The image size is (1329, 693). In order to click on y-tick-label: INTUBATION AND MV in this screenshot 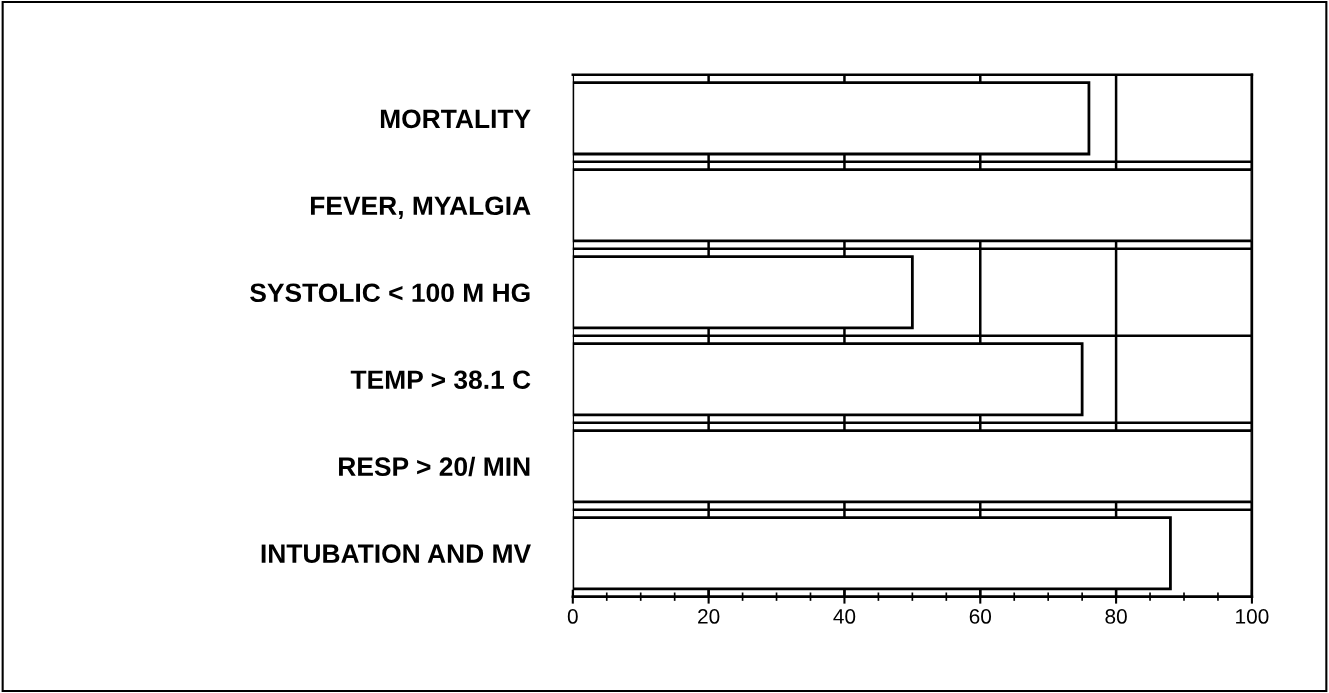, I will do `click(396, 554)`.